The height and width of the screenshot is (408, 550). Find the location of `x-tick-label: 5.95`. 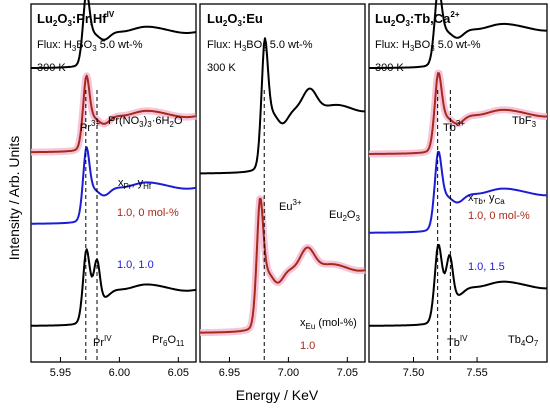

x-tick-label: 5.95 is located at coordinates (60, 373).